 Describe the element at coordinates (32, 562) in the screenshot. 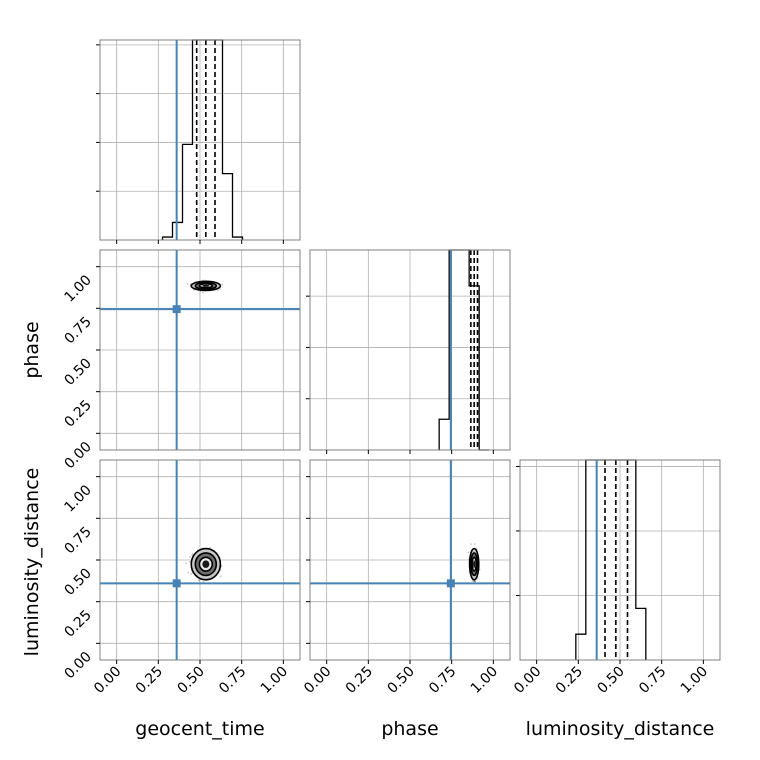

I see `ylabel-luminosity-distance: luminosity_distance` at that location.